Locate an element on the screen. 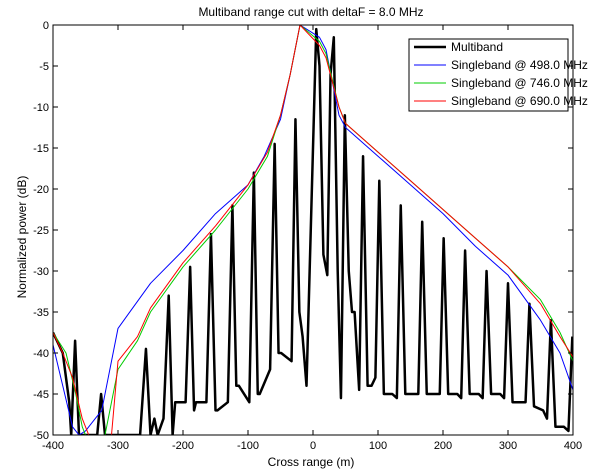 This screenshot has height=469, width=599. legend-label: Singleband @ 498.0 MHz is located at coordinates (519, 65).